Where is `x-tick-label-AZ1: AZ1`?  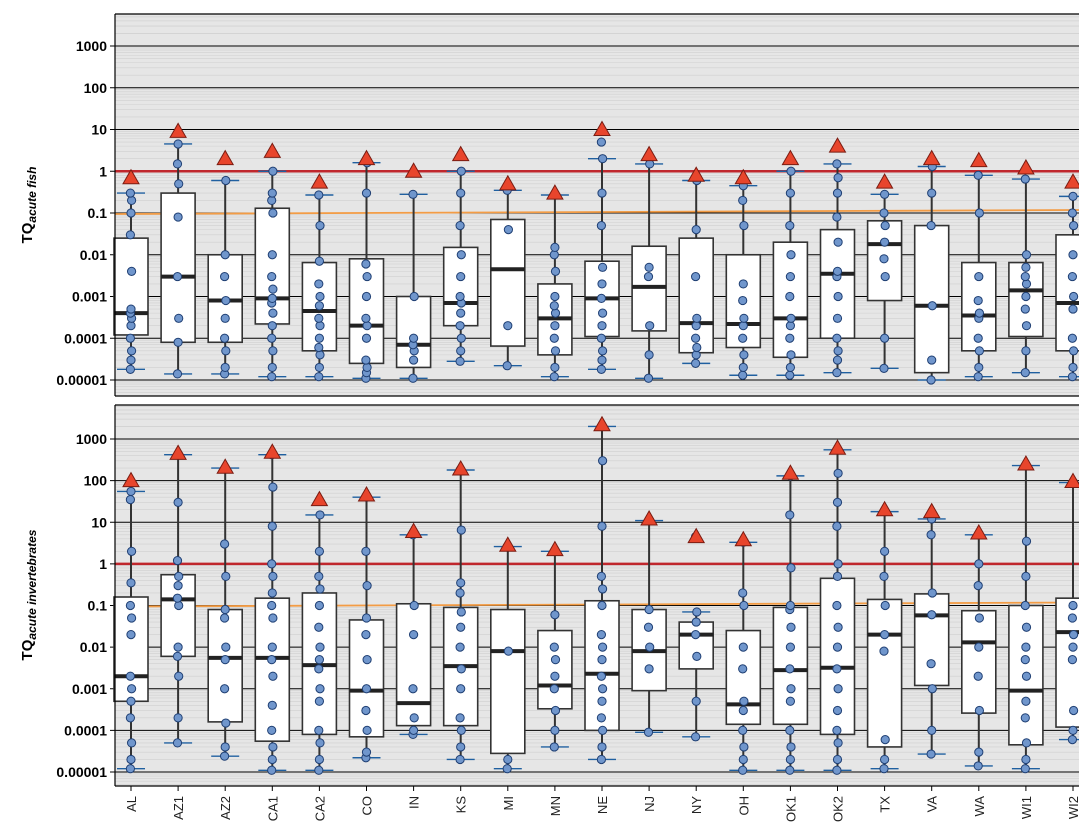
x-tick-label-AZ1: AZ1 is located at coordinates (178, 808).